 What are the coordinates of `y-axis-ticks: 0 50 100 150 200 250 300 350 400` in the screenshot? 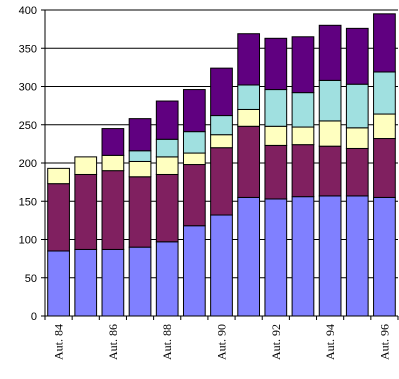 It's located at (32, 164).